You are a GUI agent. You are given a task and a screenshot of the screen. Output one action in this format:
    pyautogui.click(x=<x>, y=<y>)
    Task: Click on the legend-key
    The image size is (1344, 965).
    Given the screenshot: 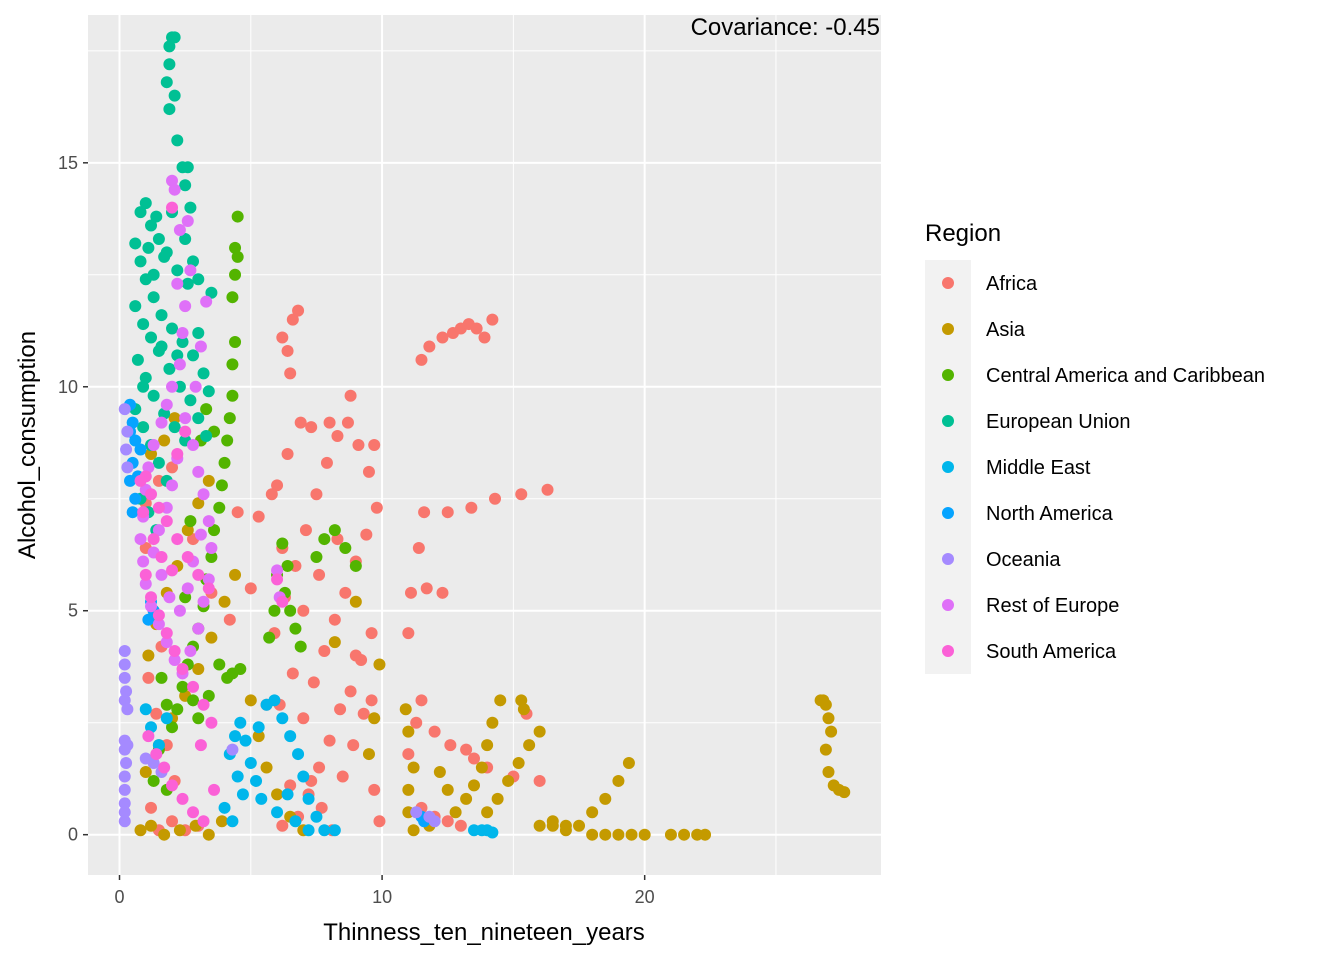 What is the action you would take?
    pyautogui.click(x=948, y=651)
    